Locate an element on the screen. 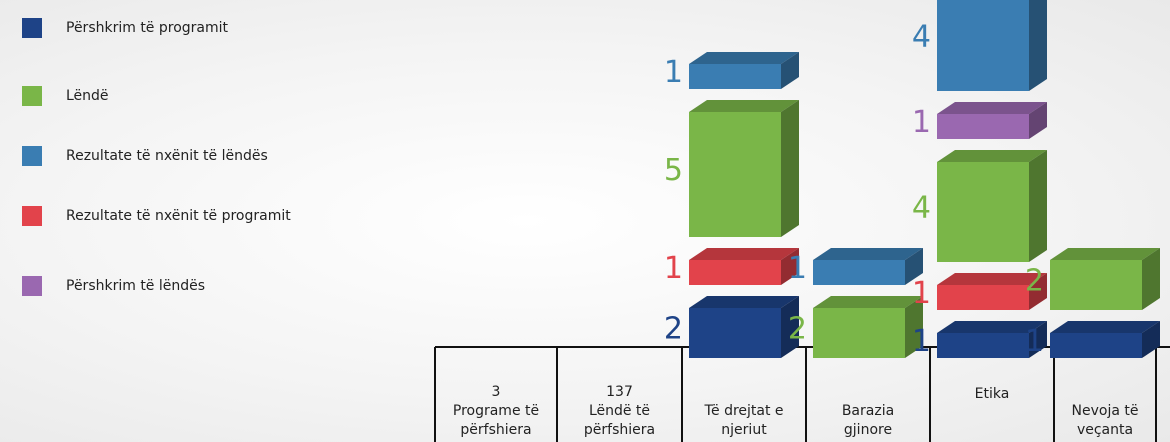 The width and height of the screenshot is (1170, 442). category-cell: 3 Programe të përfshiera is located at coordinates (496, 411).